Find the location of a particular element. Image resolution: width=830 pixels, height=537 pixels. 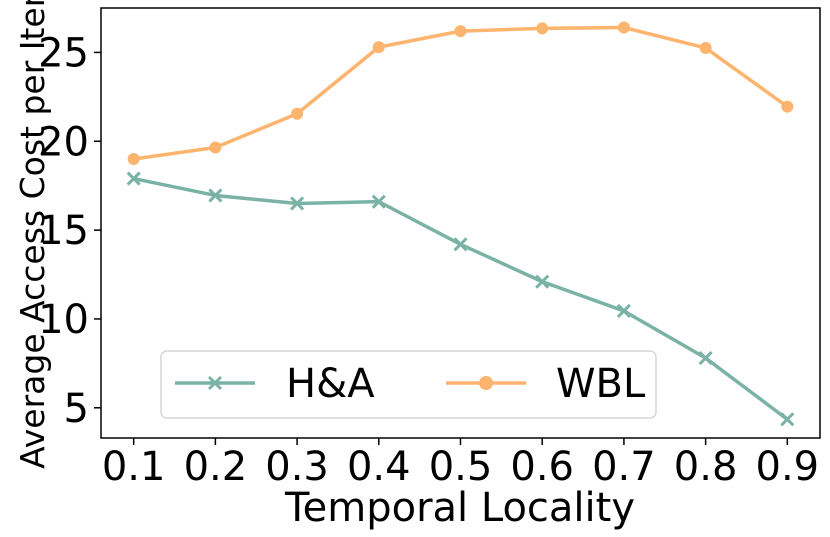

legend-frame is located at coordinates (408, 384).